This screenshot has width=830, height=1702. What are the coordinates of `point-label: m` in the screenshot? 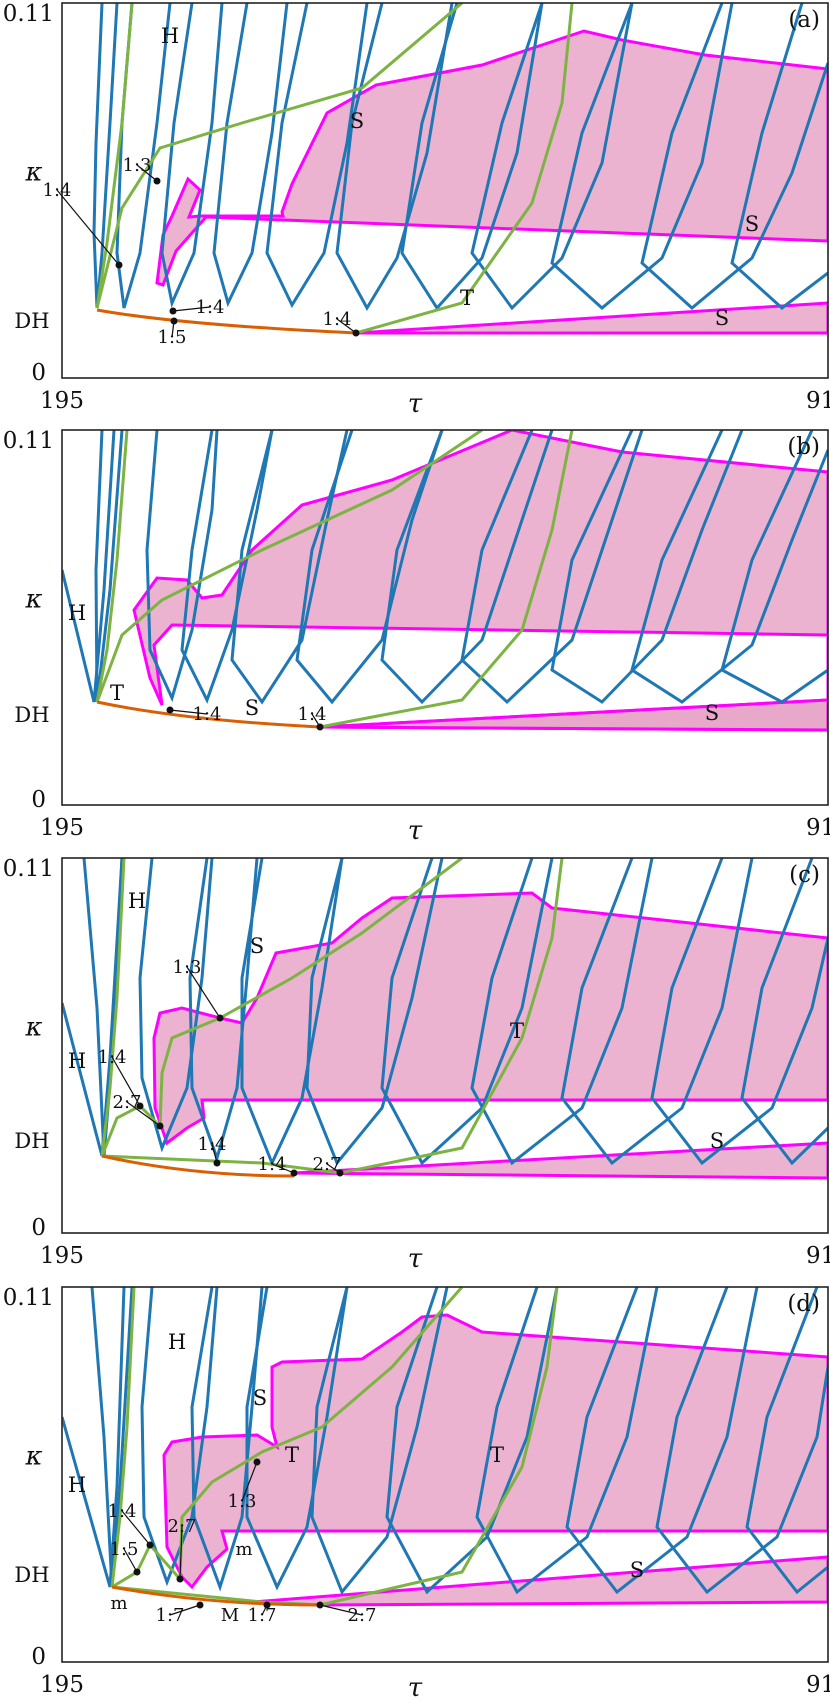 It's located at (243, 1549).